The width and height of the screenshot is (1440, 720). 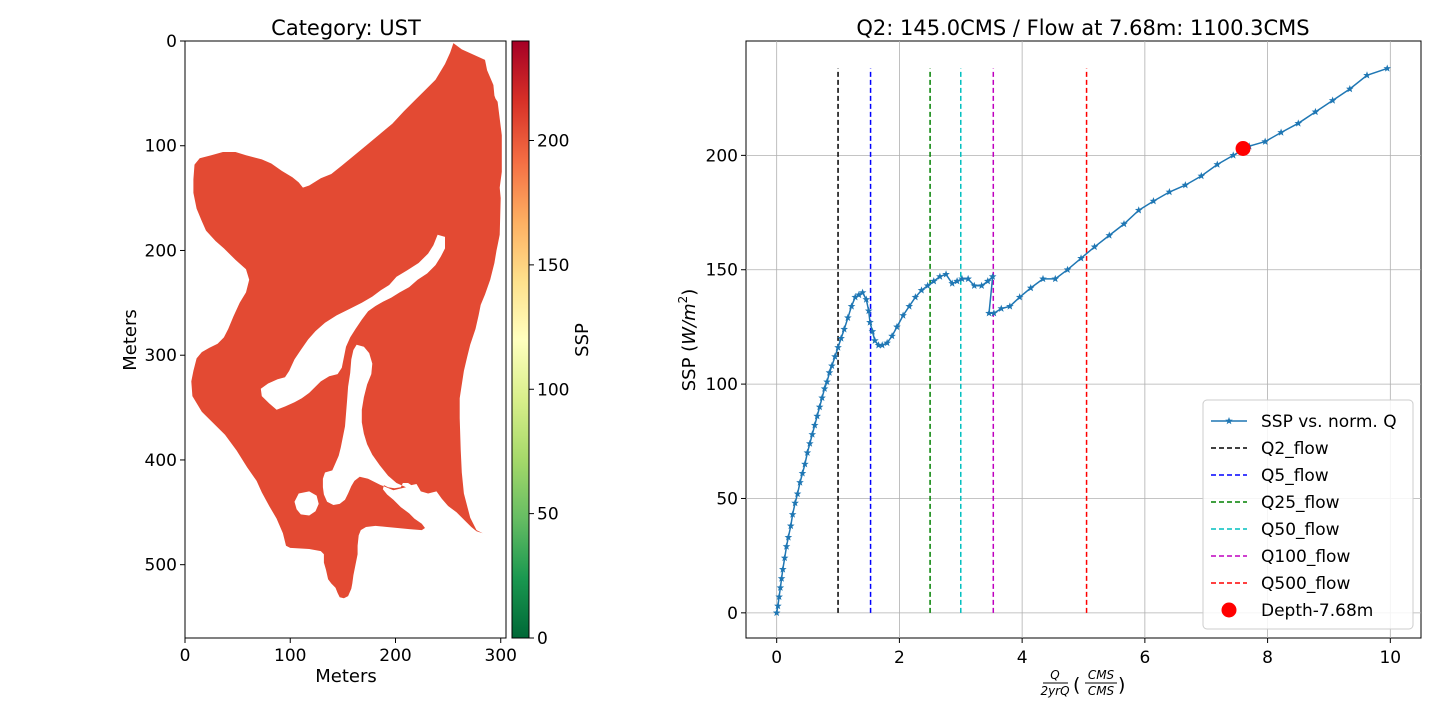 What do you see at coordinates (1305, 557) in the screenshot?
I see `legend-label: Q100_flow` at bounding box center [1305, 557].